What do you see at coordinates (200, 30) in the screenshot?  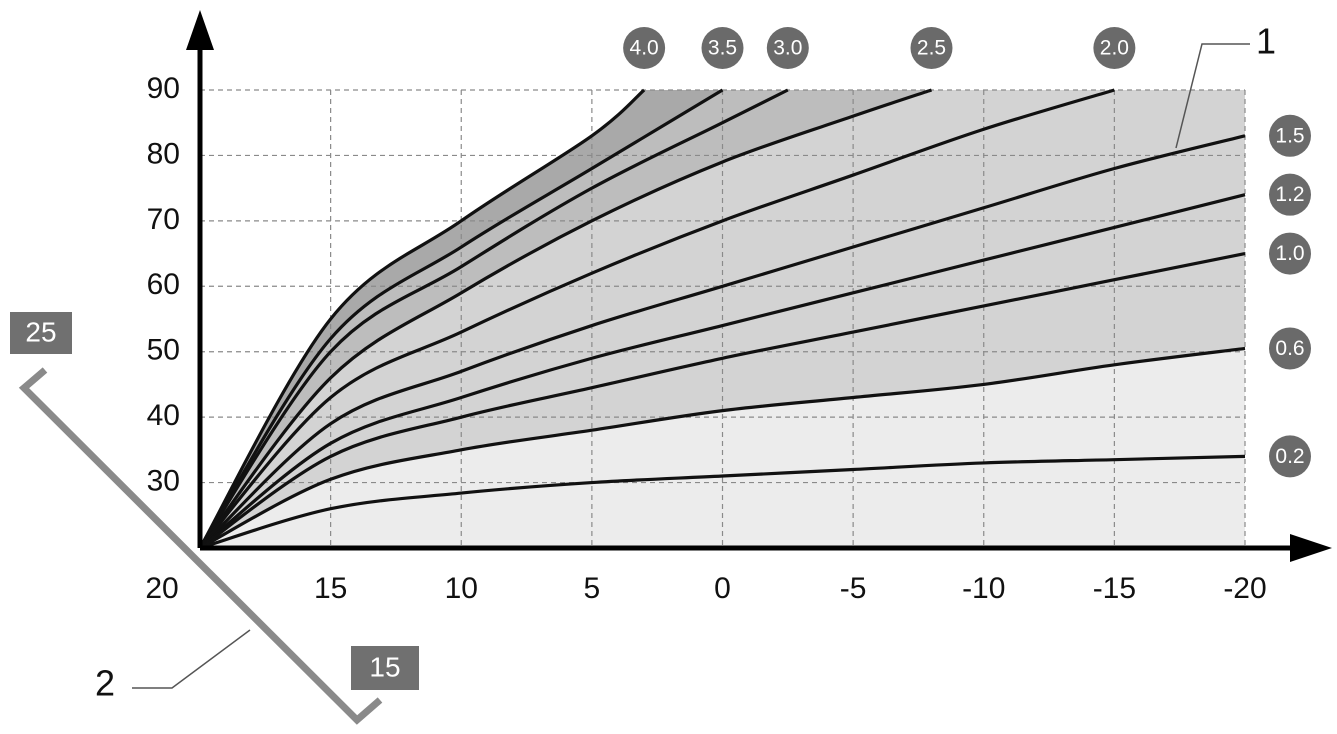 I see `y-arrow` at bounding box center [200, 30].